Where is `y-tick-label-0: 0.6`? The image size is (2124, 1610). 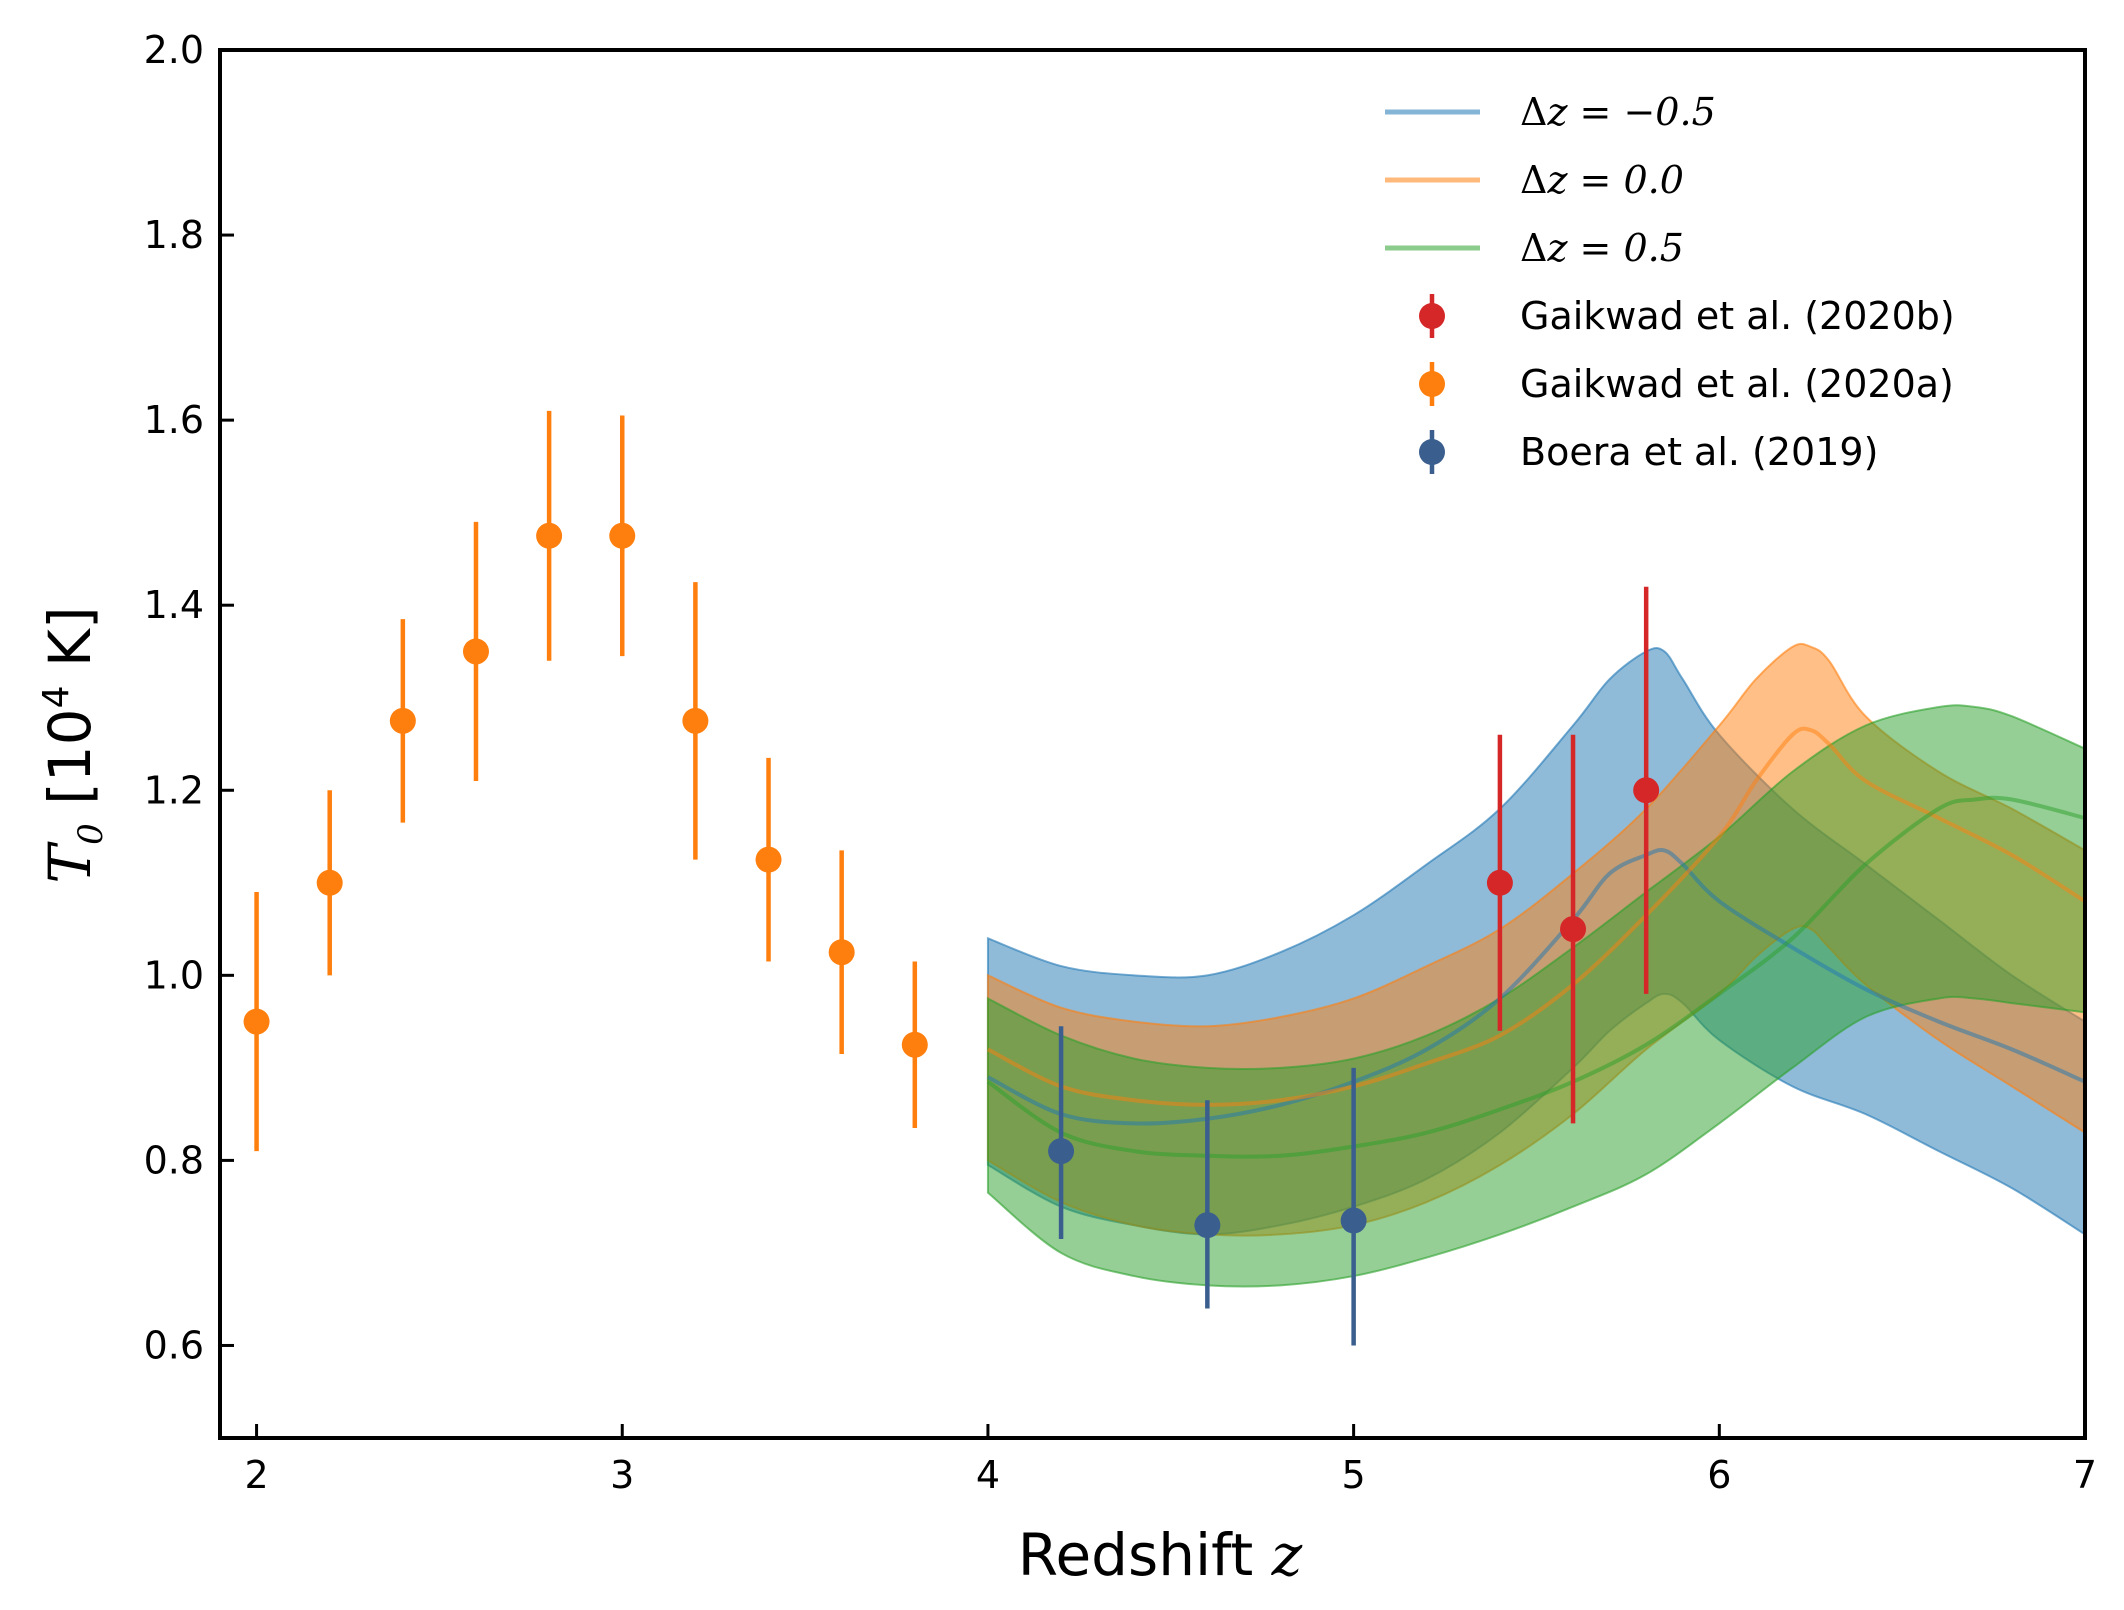 y-tick-label-0: 0.6 is located at coordinates (174, 1345).